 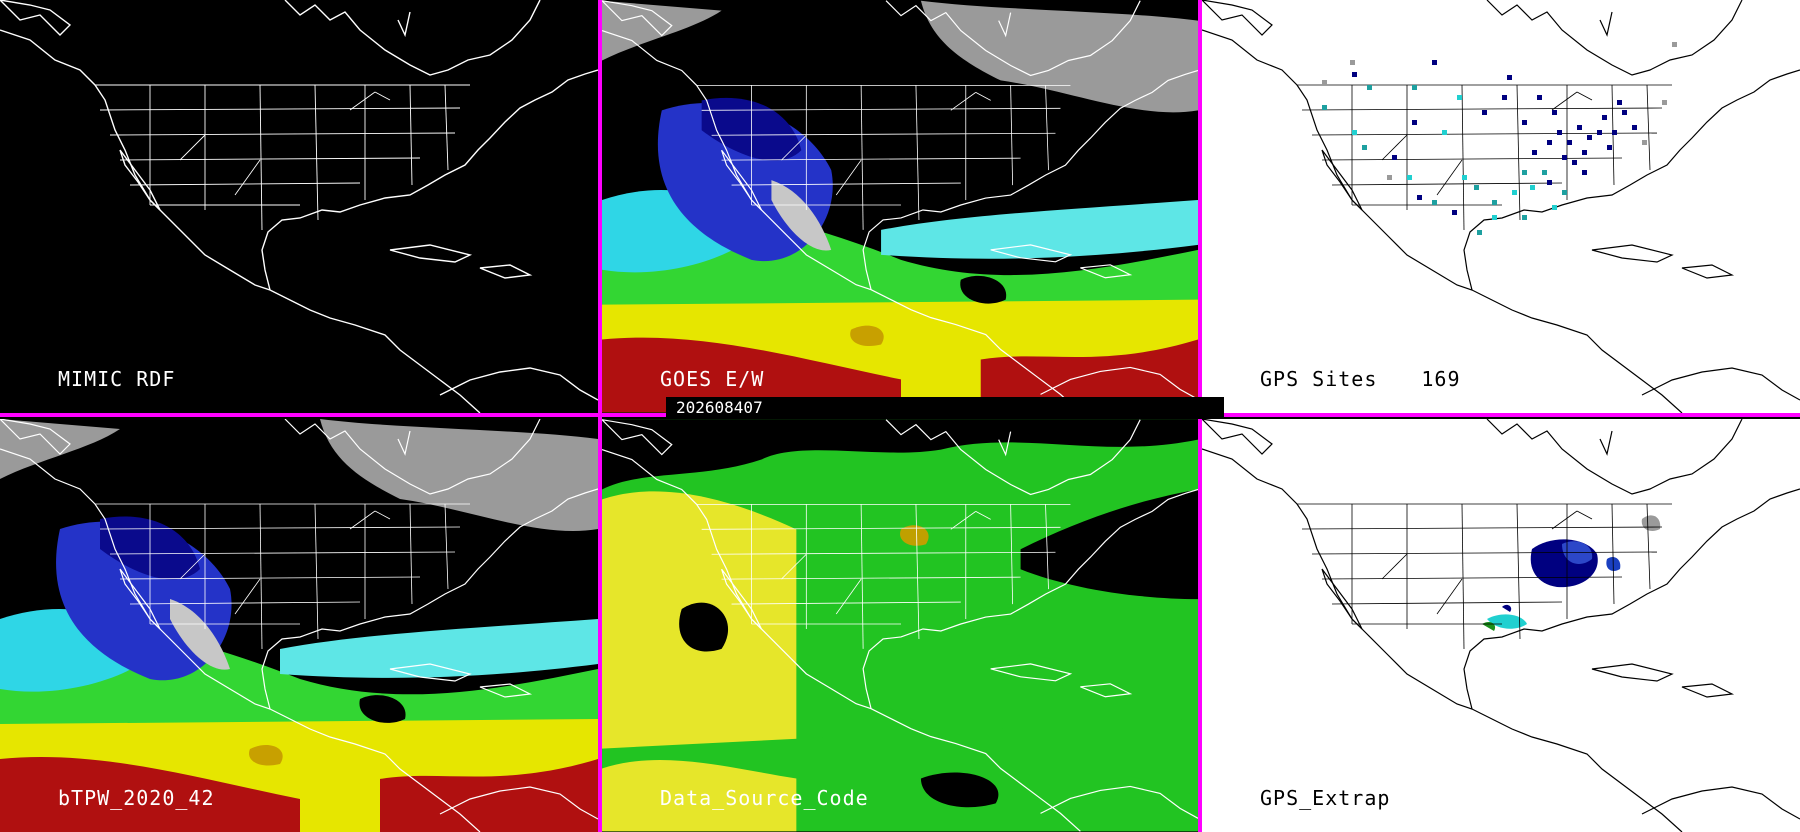 I want to click on panel-label: GPS_Extrap, so click(x=1325, y=798).